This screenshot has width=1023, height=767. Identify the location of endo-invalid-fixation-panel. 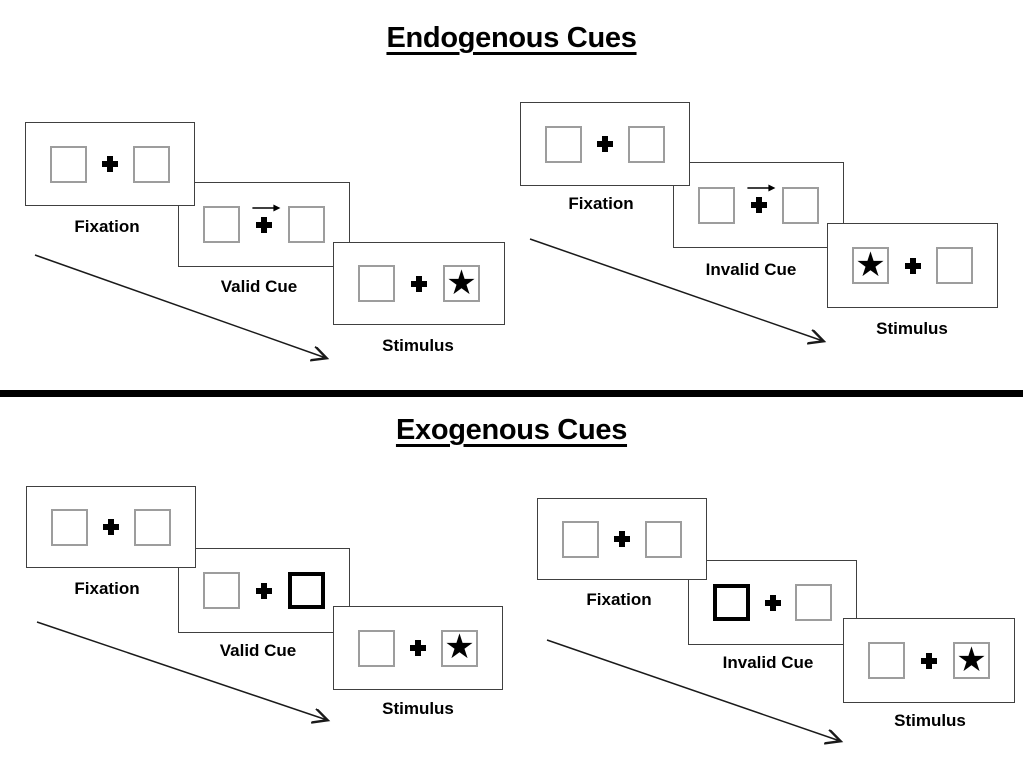
(605, 144).